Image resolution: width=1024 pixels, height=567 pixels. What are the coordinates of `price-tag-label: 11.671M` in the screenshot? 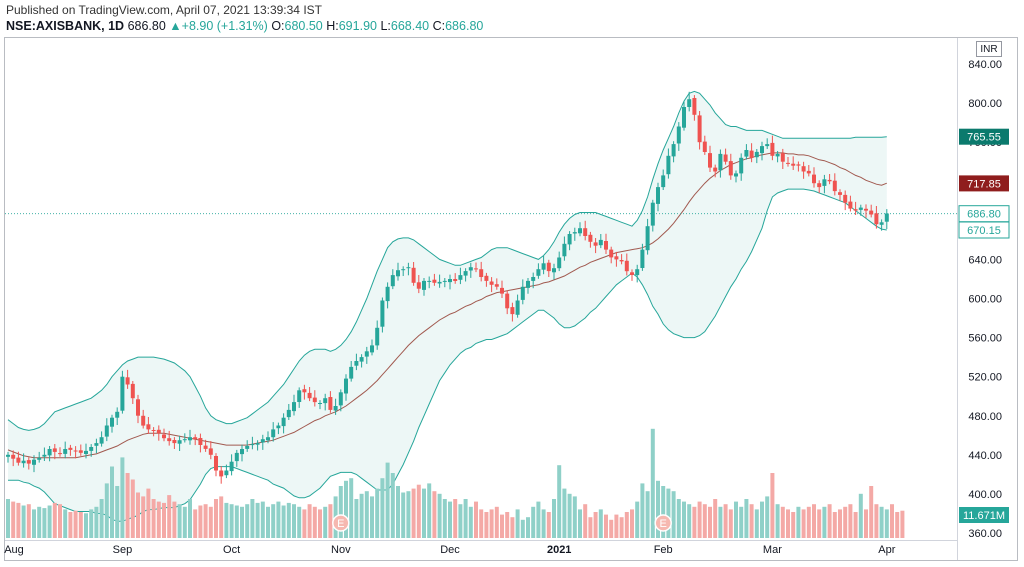 It's located at (984, 516).